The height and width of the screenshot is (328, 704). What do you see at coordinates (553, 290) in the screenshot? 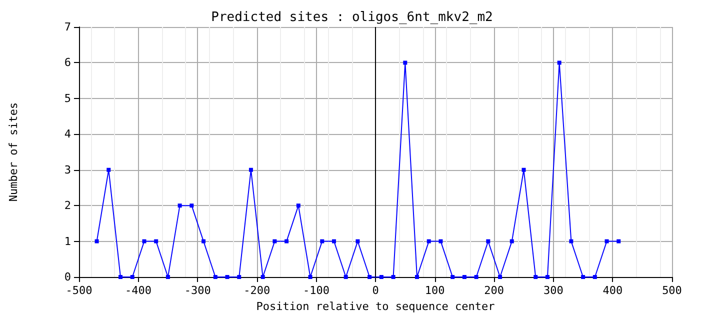
I see `x-tick-label: 300` at bounding box center [553, 290].